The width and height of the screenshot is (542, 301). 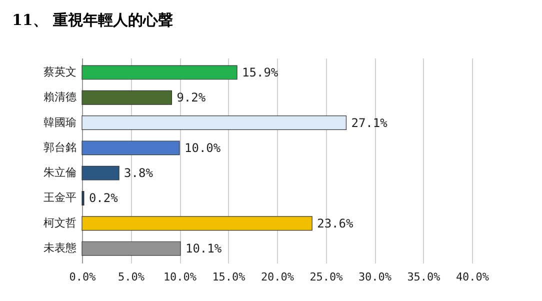 I want to click on x-tick-label: 5.0%, so click(x=131, y=277).